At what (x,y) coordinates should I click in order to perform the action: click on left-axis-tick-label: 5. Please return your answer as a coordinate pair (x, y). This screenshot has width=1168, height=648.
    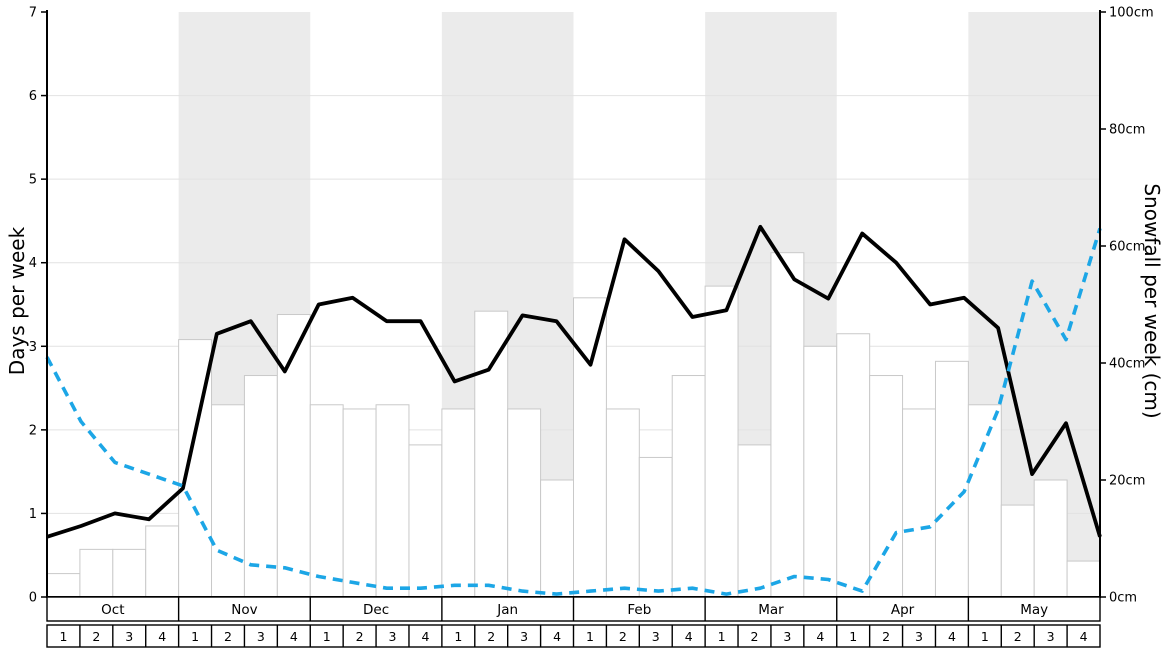
    Looking at the image, I should click on (33, 180).